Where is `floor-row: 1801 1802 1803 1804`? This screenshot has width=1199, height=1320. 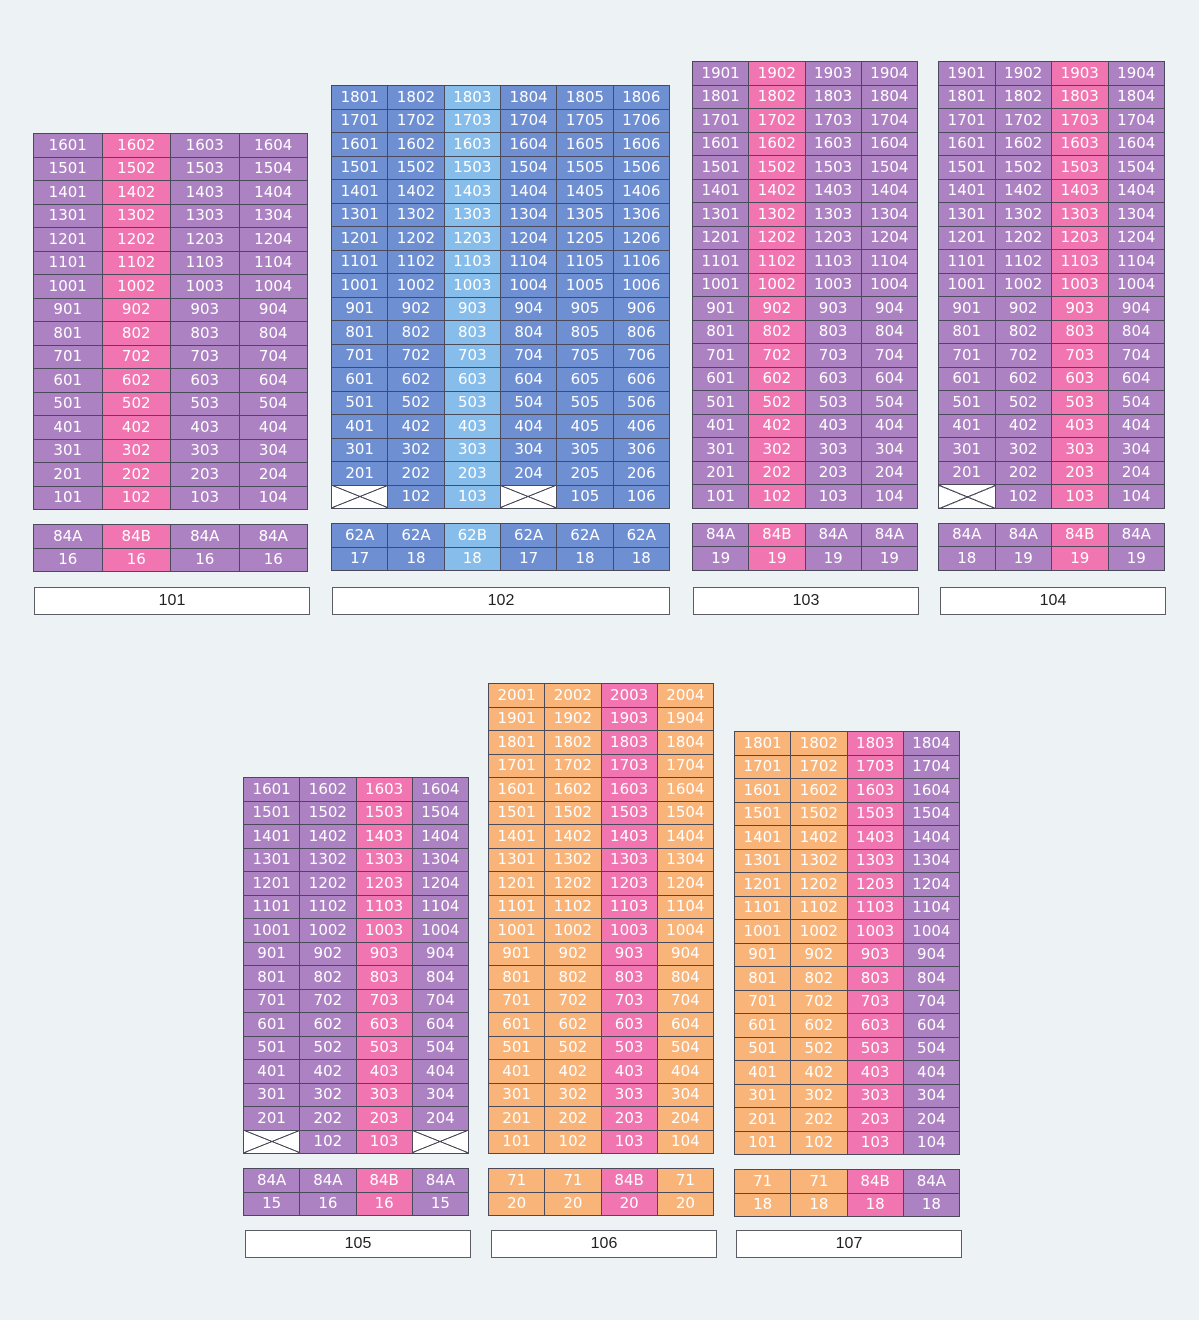 floor-row: 1801 1802 1803 1804 is located at coordinates (601, 742).